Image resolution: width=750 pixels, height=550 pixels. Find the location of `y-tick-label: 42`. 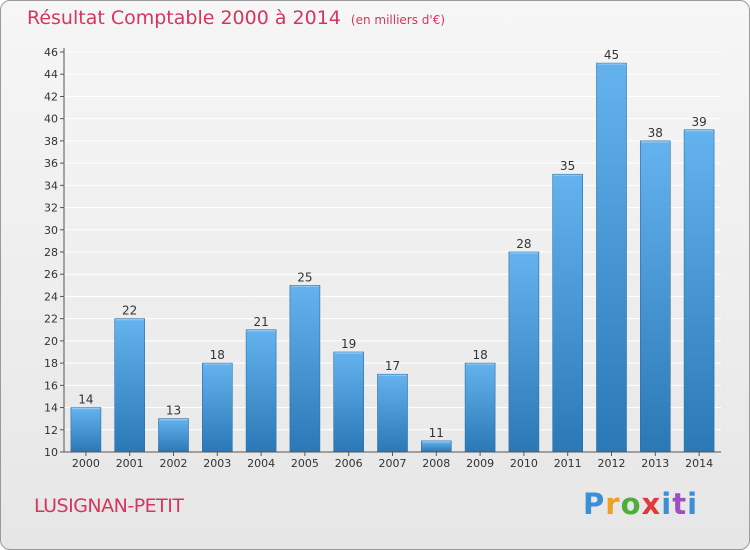

y-tick-label: 42 is located at coordinates (51, 96).